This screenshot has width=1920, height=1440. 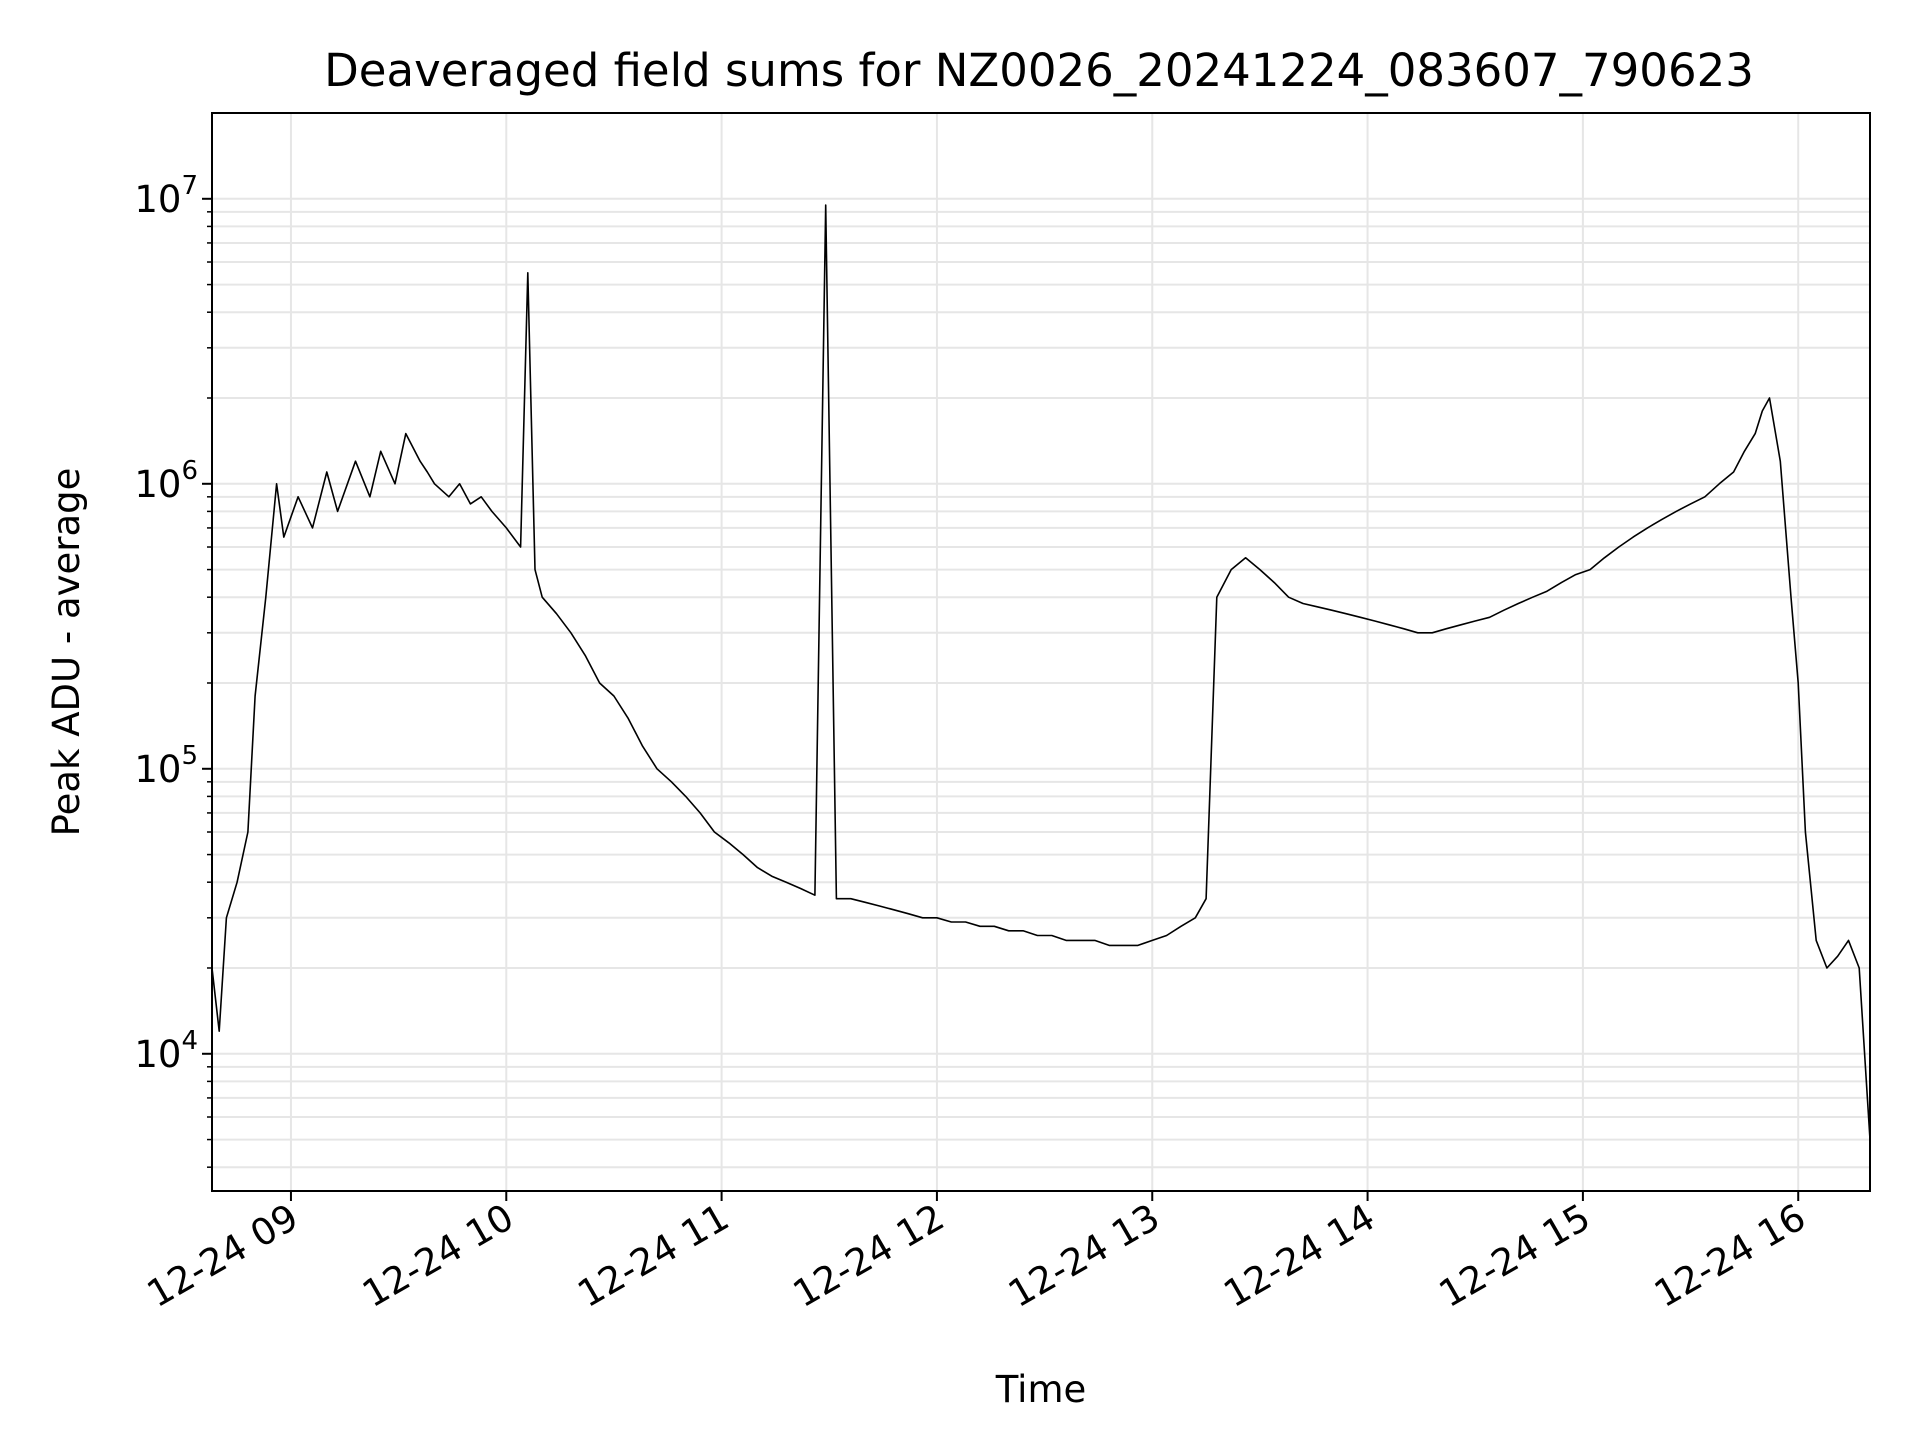 I want to click on y-tick-label: 10⁵, so click(x=166, y=766).